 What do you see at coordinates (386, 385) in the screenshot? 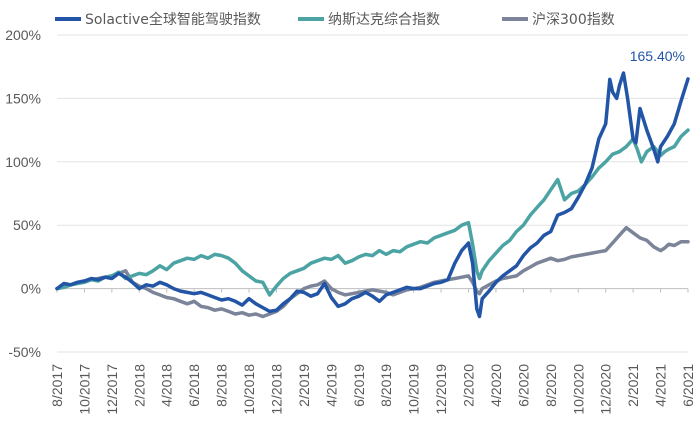
I see `x-tick-label: 8/2019` at bounding box center [386, 385].